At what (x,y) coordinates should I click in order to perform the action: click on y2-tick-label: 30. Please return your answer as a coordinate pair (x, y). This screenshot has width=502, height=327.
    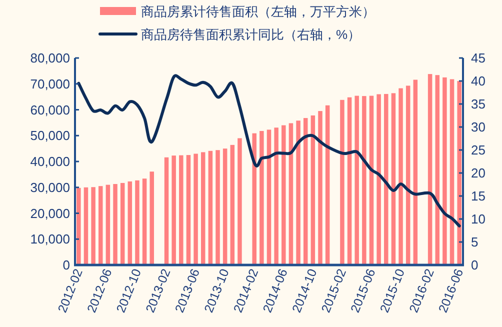
    Looking at the image, I should click on (478, 127).